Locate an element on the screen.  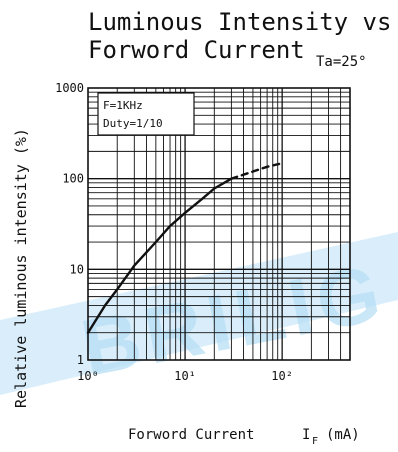
condition-box-line2: Duty=1/10 is located at coordinates (133, 123).